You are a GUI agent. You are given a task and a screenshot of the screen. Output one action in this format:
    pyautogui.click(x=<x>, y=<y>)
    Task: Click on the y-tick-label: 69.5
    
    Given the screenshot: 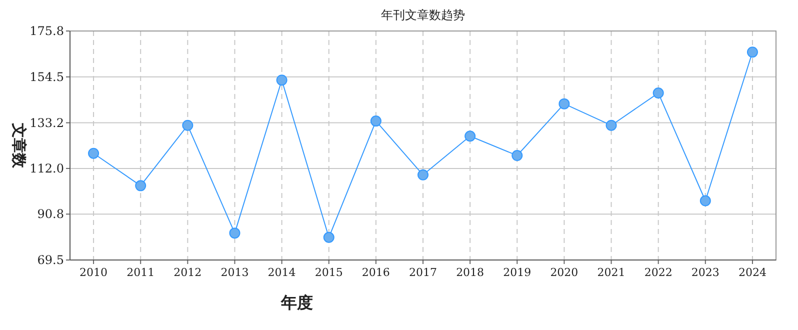 What is the action you would take?
    pyautogui.click(x=50, y=260)
    